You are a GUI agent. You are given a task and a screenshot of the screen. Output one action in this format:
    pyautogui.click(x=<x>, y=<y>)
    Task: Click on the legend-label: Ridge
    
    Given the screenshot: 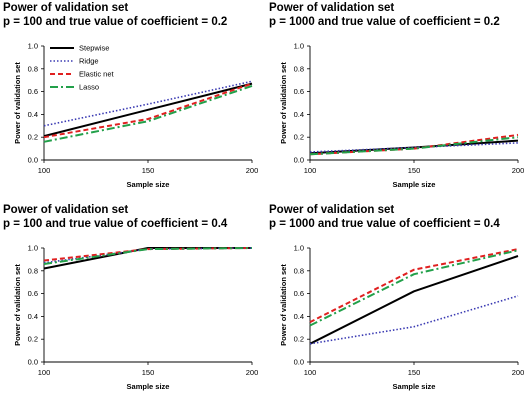 What is the action you would take?
    pyautogui.click(x=89, y=61)
    